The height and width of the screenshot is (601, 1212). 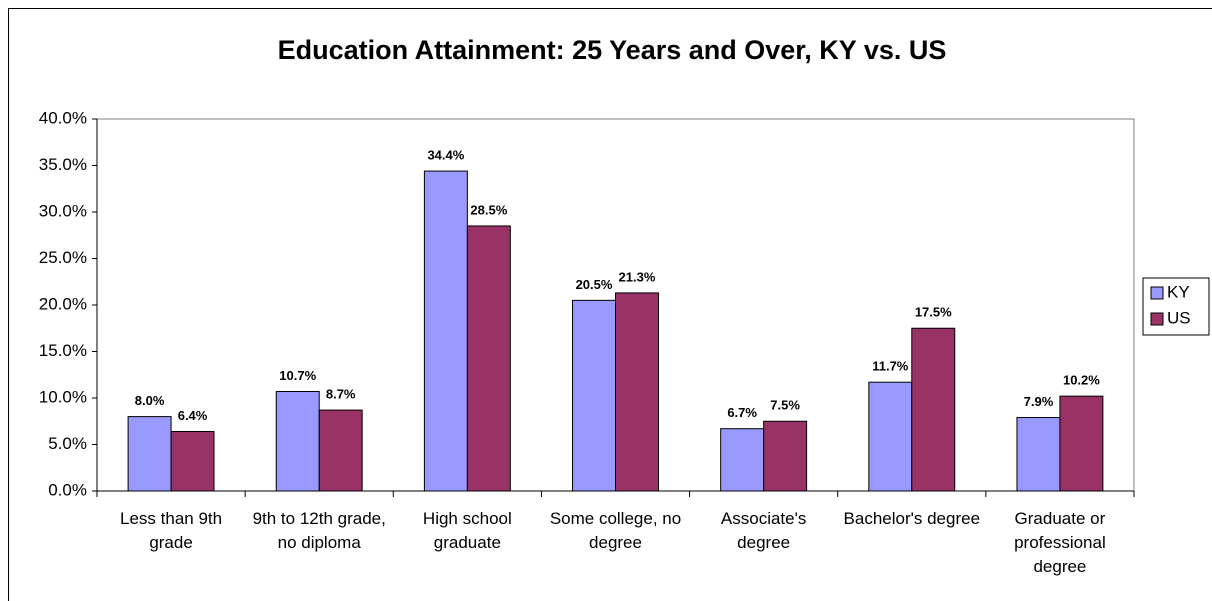 What do you see at coordinates (150, 400) in the screenshot?
I see `value-label: 8.0%` at bounding box center [150, 400].